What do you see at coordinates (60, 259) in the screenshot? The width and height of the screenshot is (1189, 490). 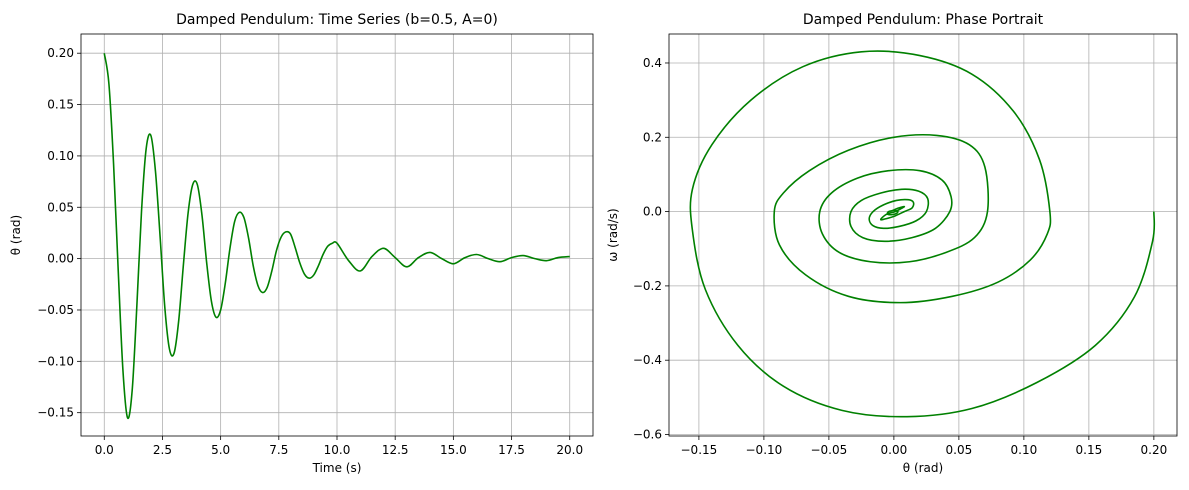 I see `time-series-ytick-label: 0.00` at bounding box center [60, 259].